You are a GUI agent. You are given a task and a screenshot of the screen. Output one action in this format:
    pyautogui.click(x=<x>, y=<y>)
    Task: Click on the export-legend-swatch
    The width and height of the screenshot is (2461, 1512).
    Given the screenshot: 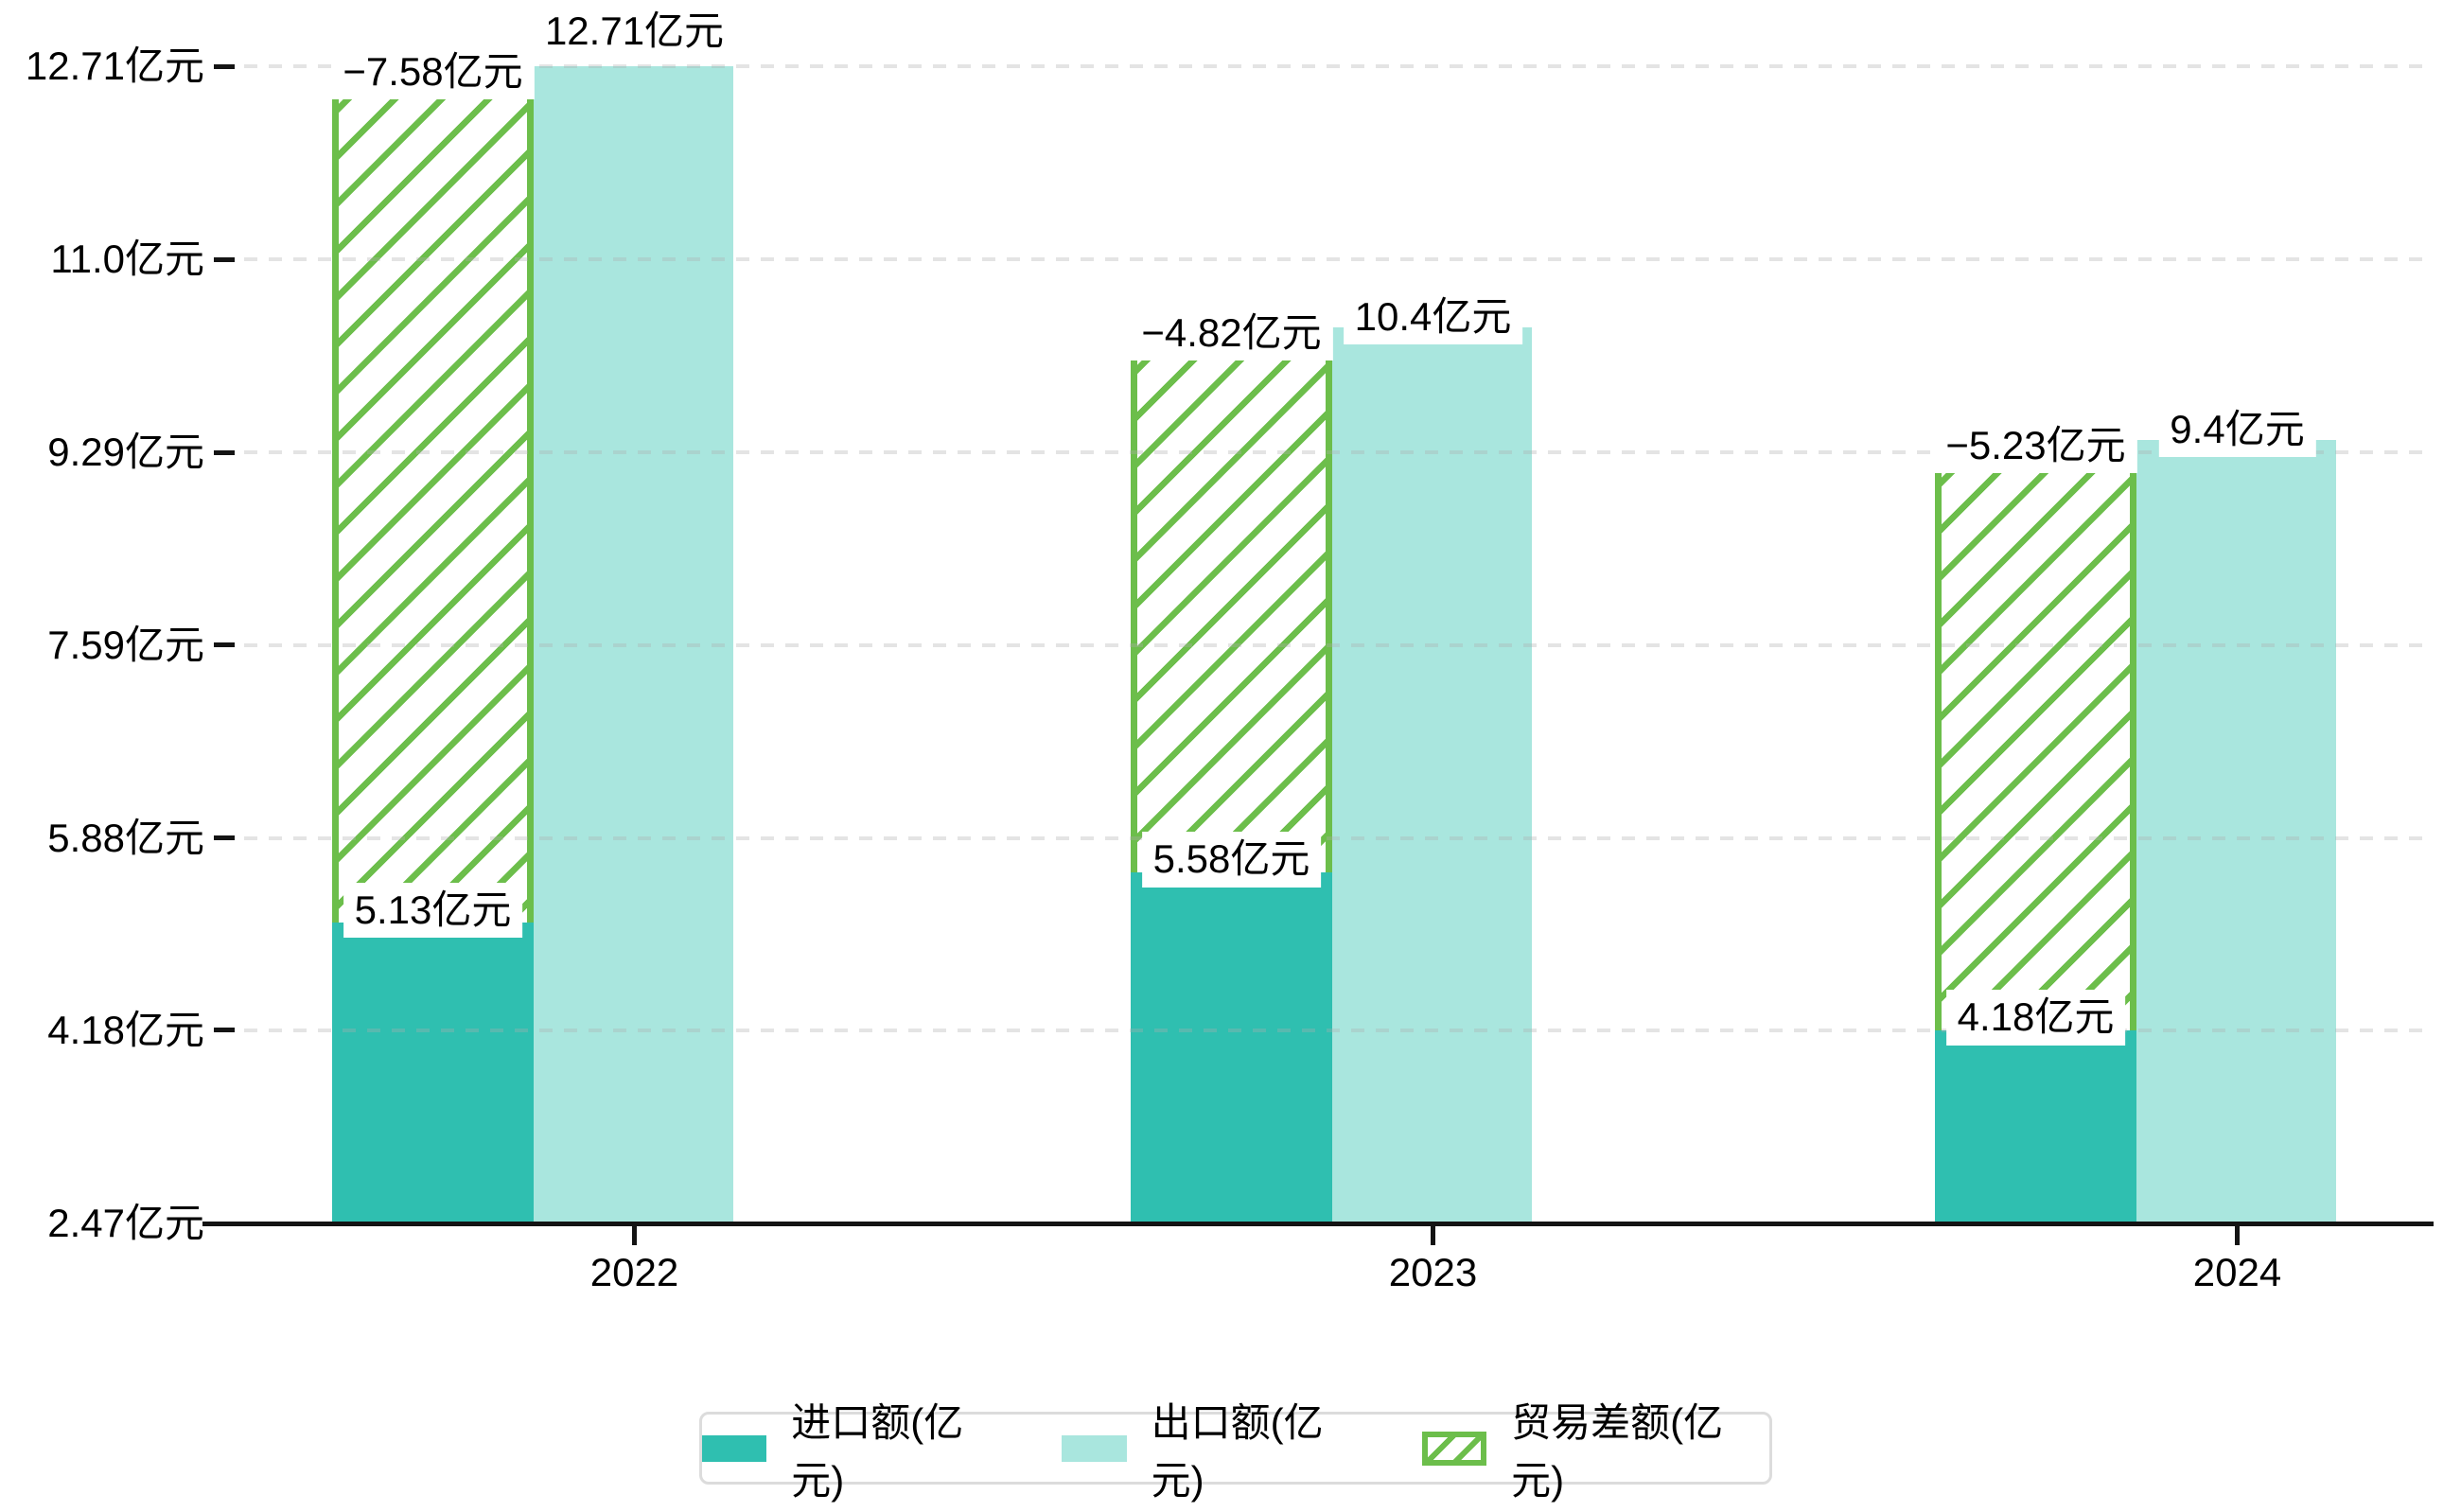 What is the action you would take?
    pyautogui.click(x=1094, y=1448)
    